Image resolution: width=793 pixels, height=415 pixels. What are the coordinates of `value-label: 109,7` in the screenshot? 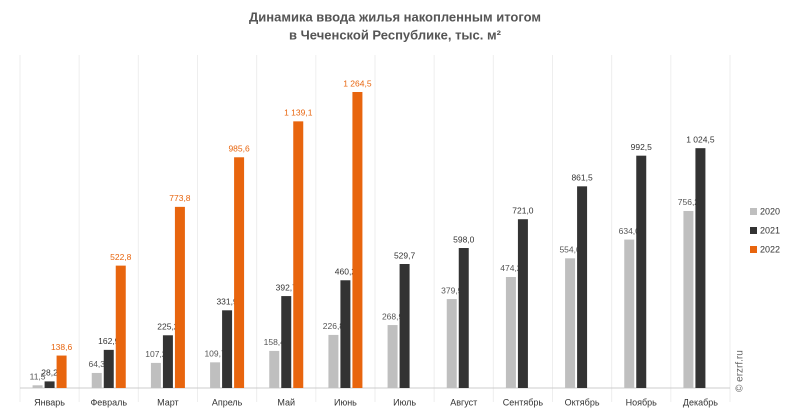 It's located at (215, 354).